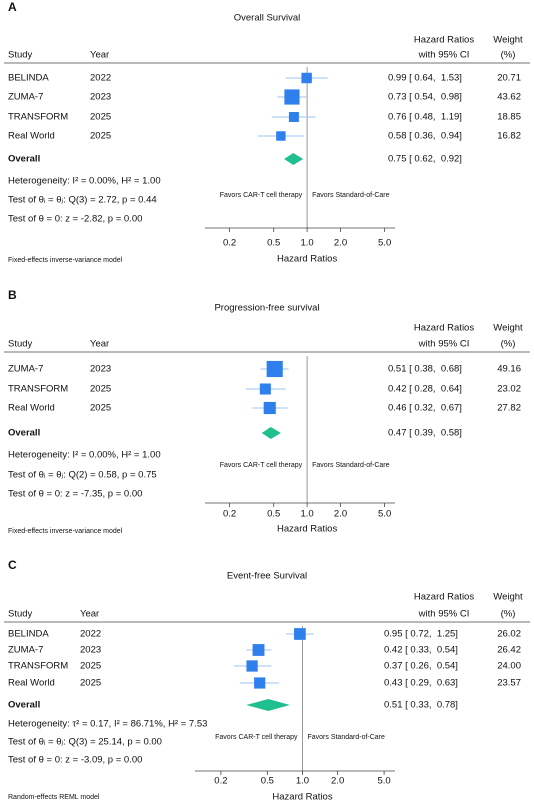 The image size is (534, 804). What do you see at coordinates (266, 308) in the screenshot?
I see `panel-title: Progression-free survival` at bounding box center [266, 308].